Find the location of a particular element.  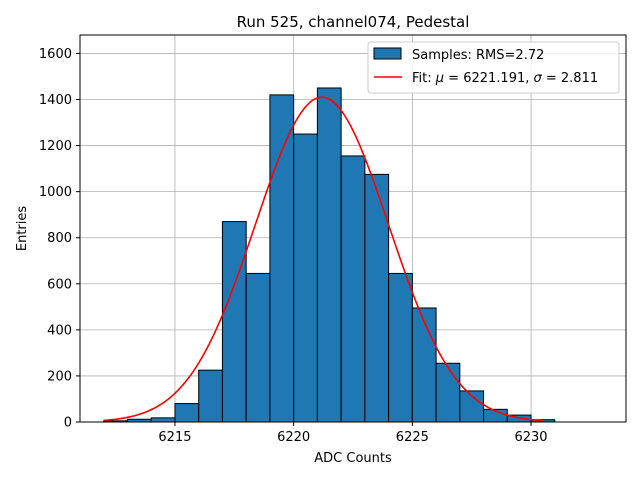

legend-fit-prefix: Fit: is located at coordinates (424, 78).